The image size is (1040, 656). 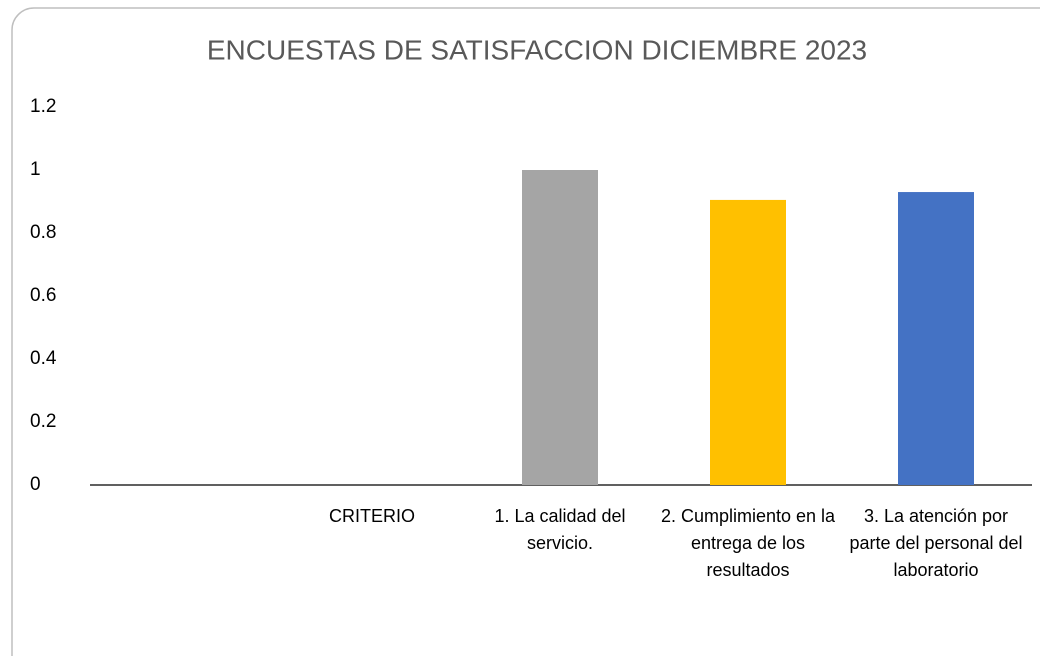 What do you see at coordinates (537, 49) in the screenshot?
I see `chart-title: ENCUESTAS DE SATISFACCION DICIEMBRE 2023` at bounding box center [537, 49].